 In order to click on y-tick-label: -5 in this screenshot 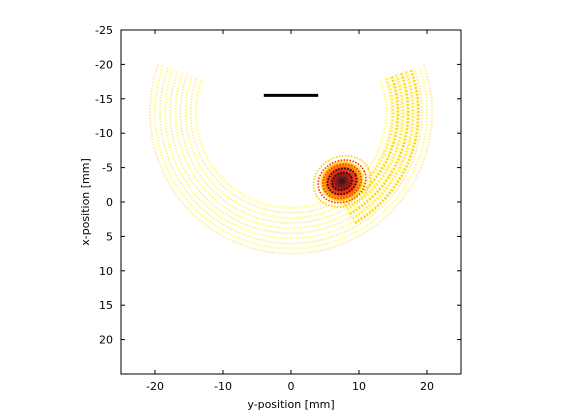, I will do `click(107, 168)`.